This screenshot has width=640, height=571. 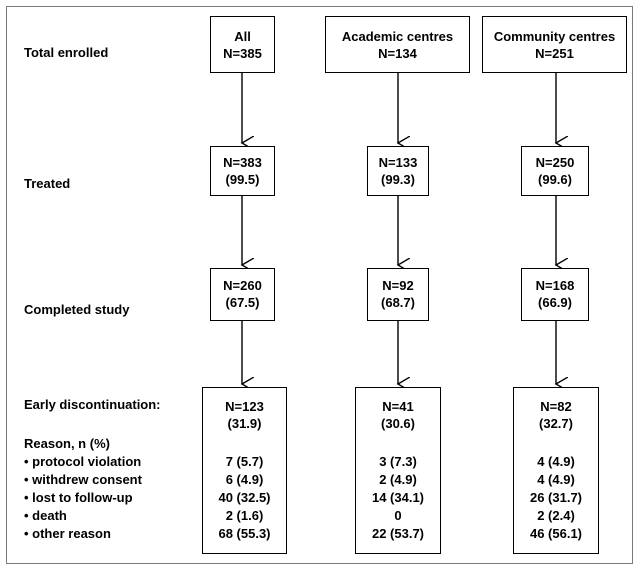 I want to click on academic-reason-lost-to-follow-up: 14 (34.1), so click(x=398, y=497).